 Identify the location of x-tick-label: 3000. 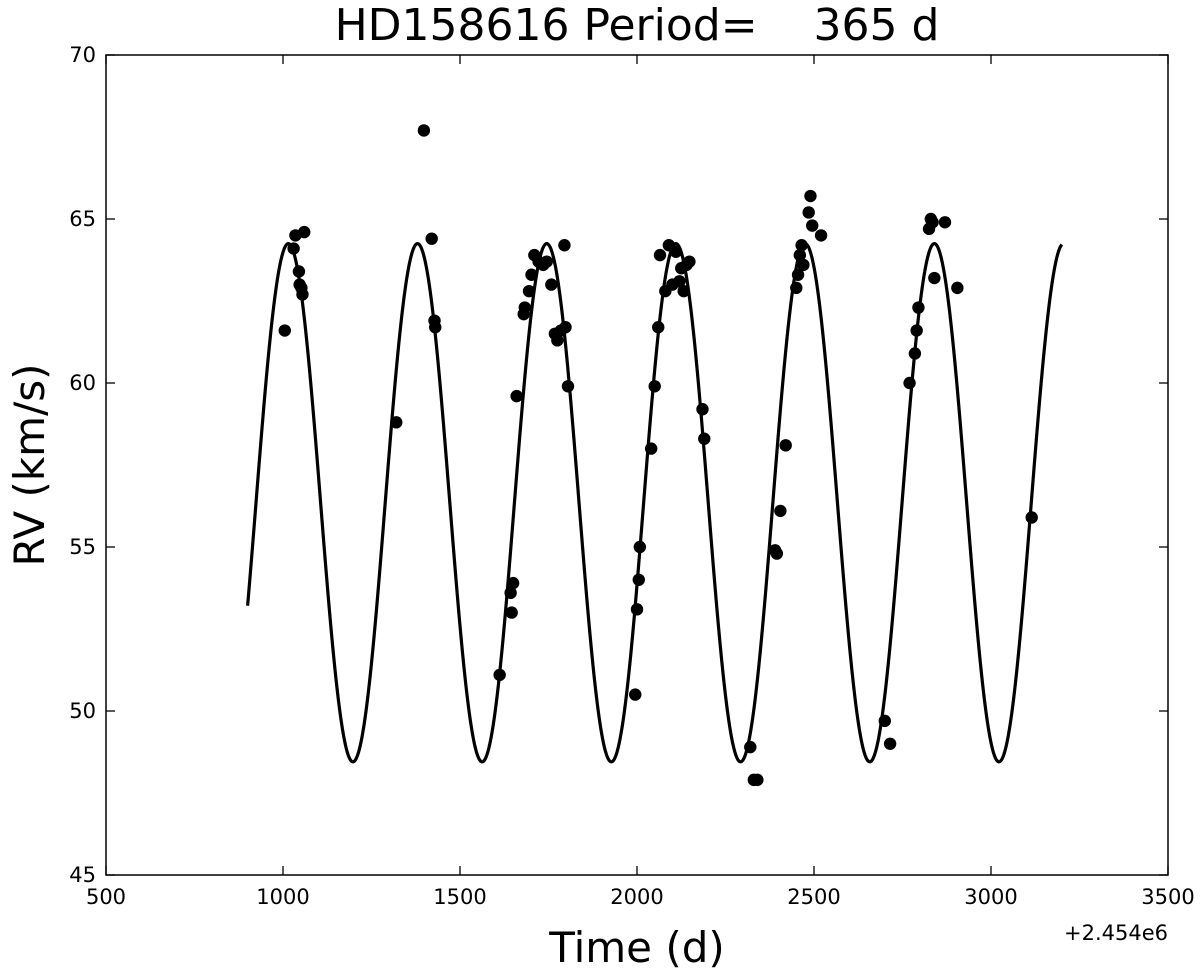
(990, 897).